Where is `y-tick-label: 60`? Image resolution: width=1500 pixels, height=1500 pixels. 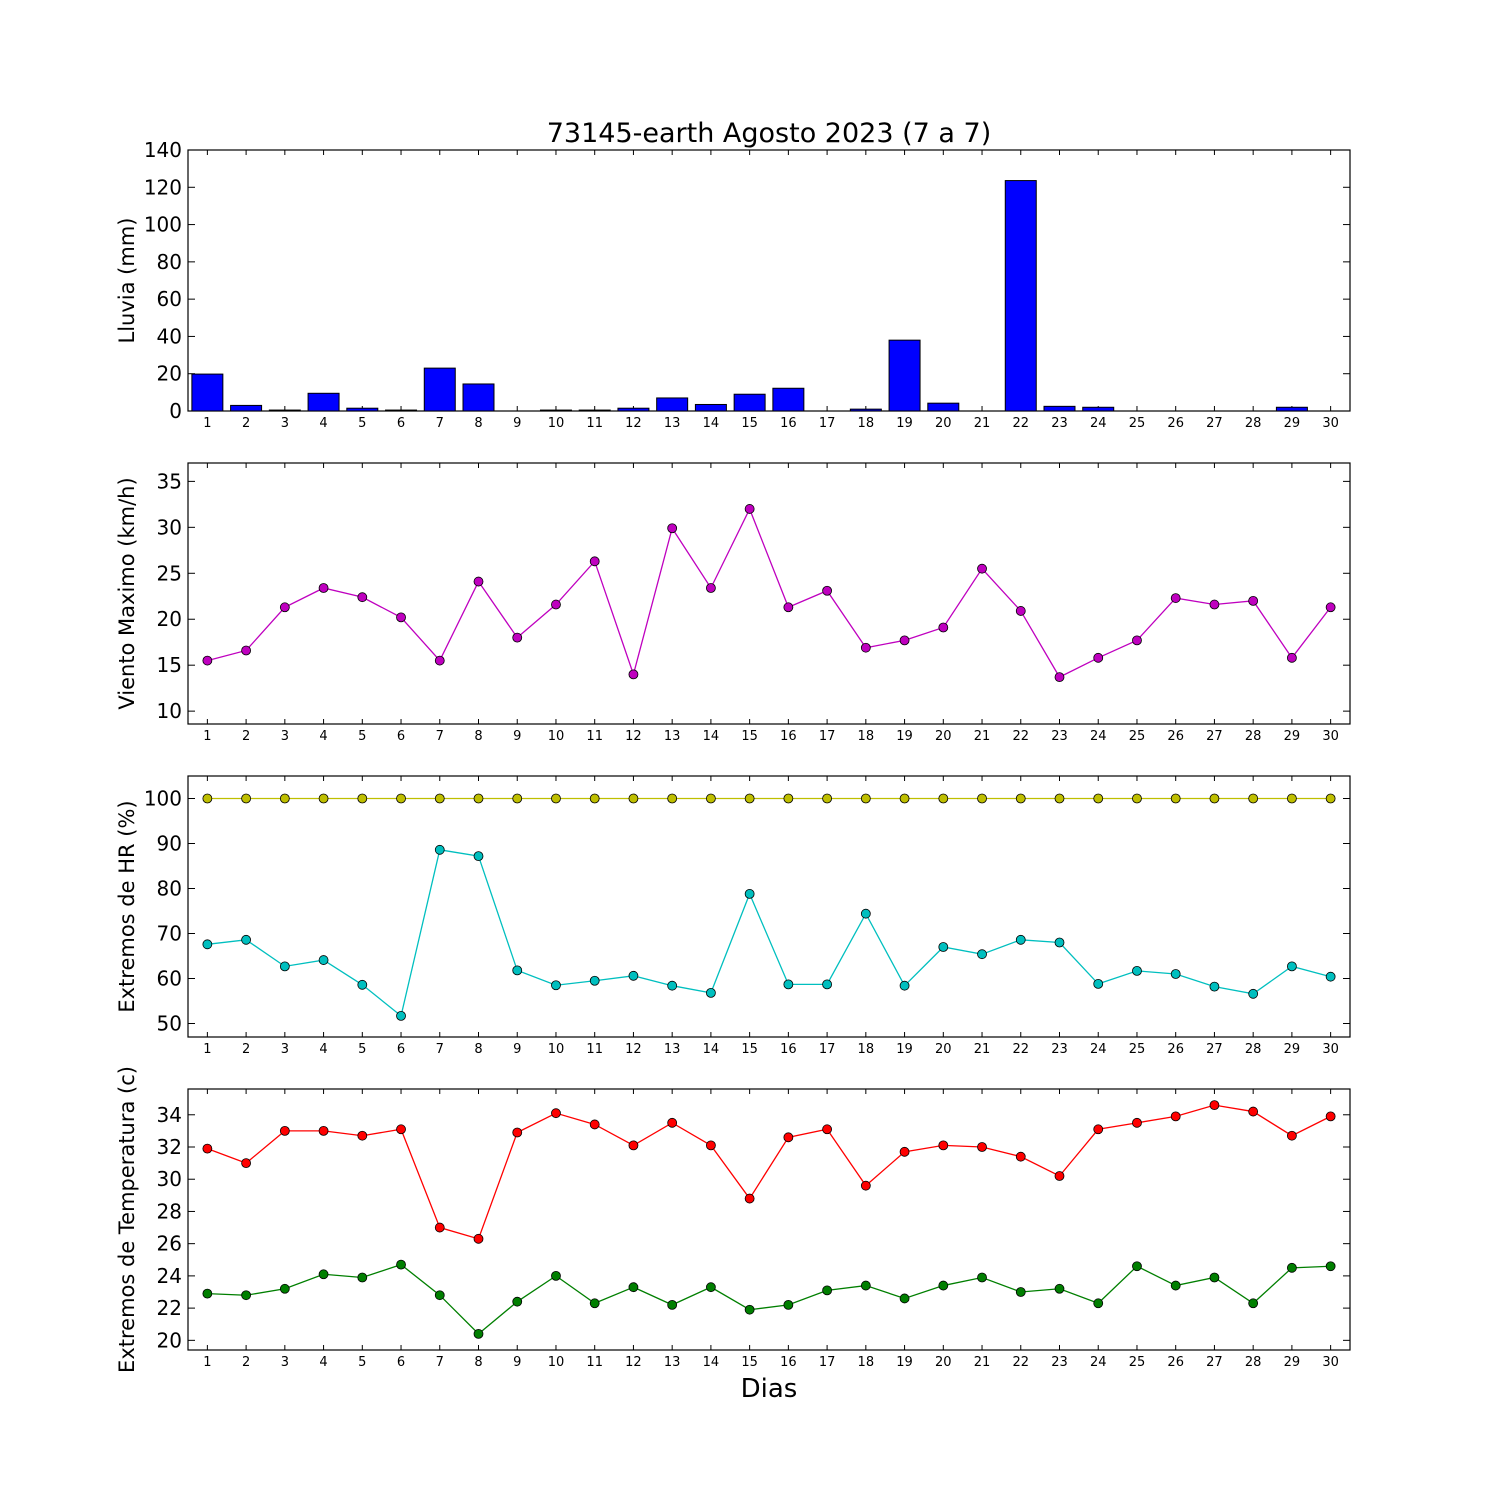
y-tick-label: 60 is located at coordinates (169, 979).